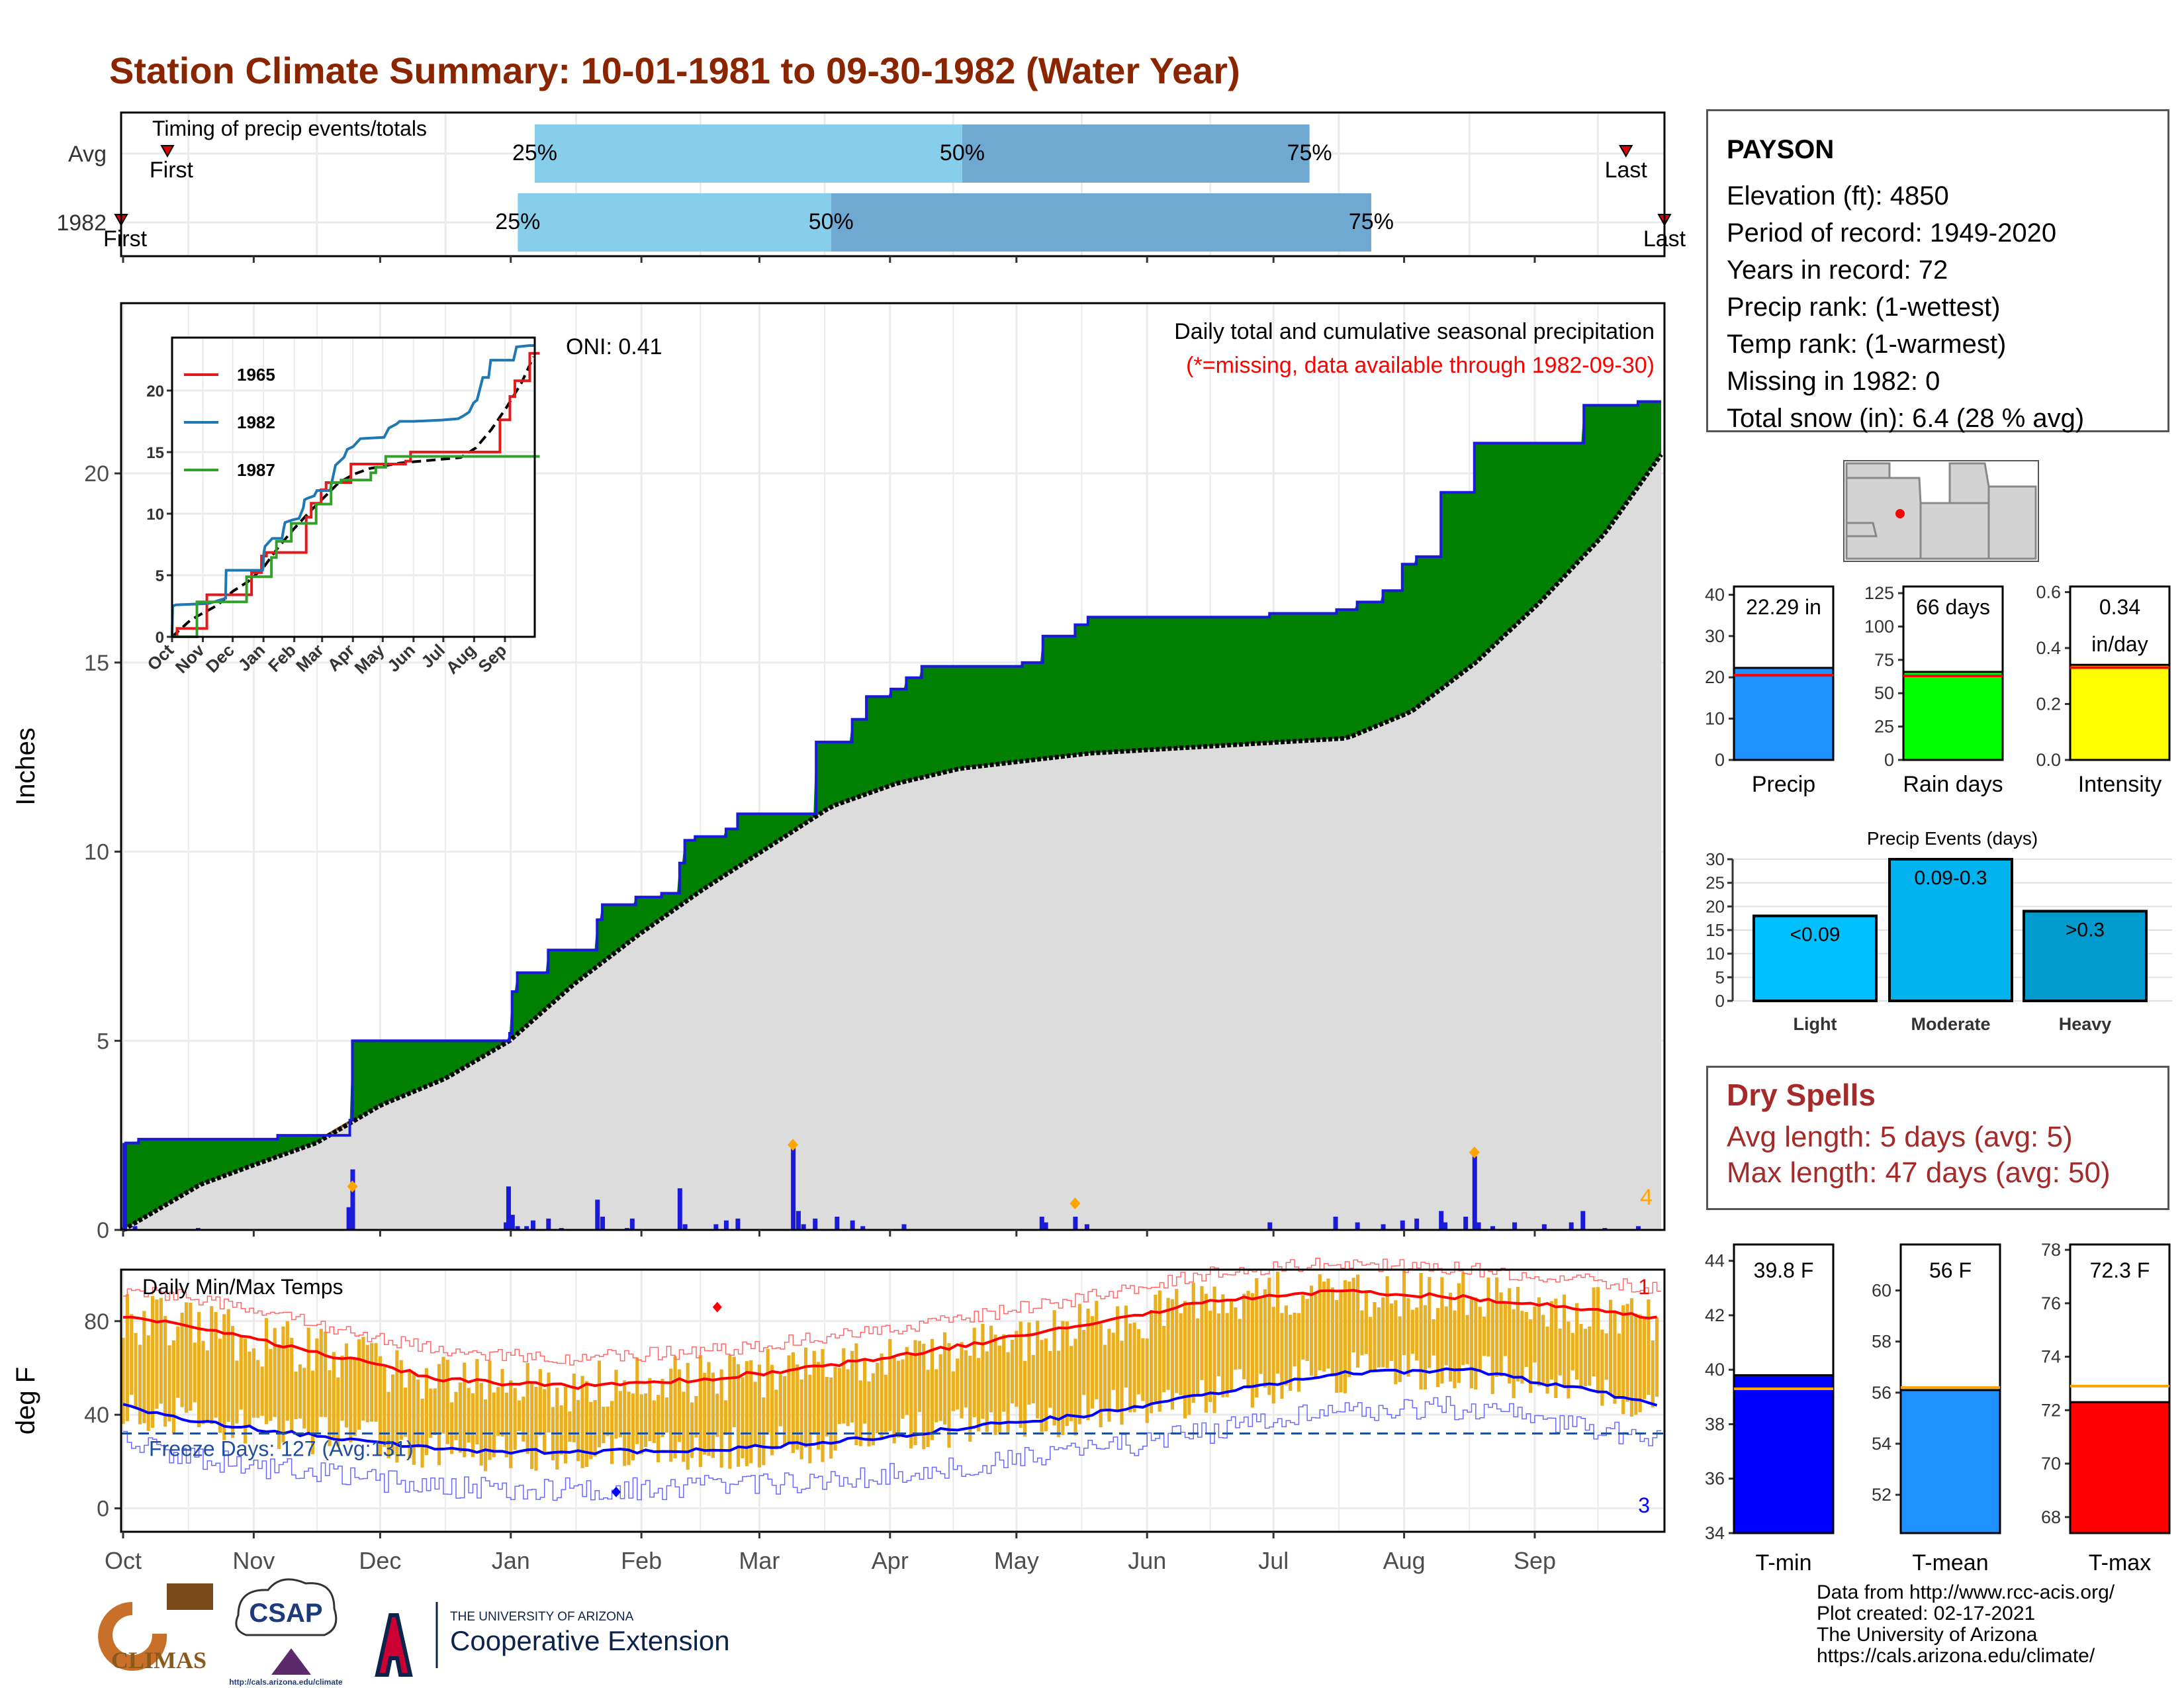  I want to click on ua-extension-text: Cooperative Extension, so click(590, 1640).